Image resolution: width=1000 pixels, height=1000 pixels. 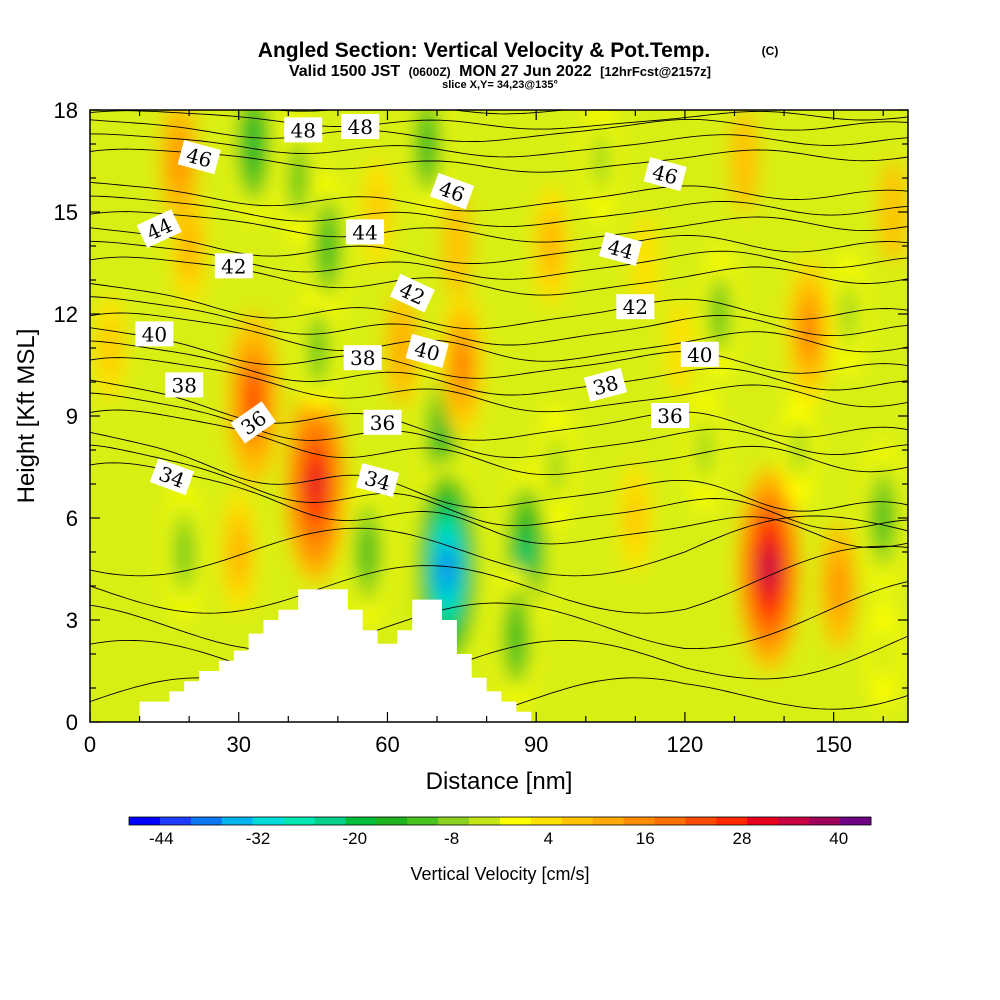 I want to click on y-tick-label: 12, so click(x=66, y=314).